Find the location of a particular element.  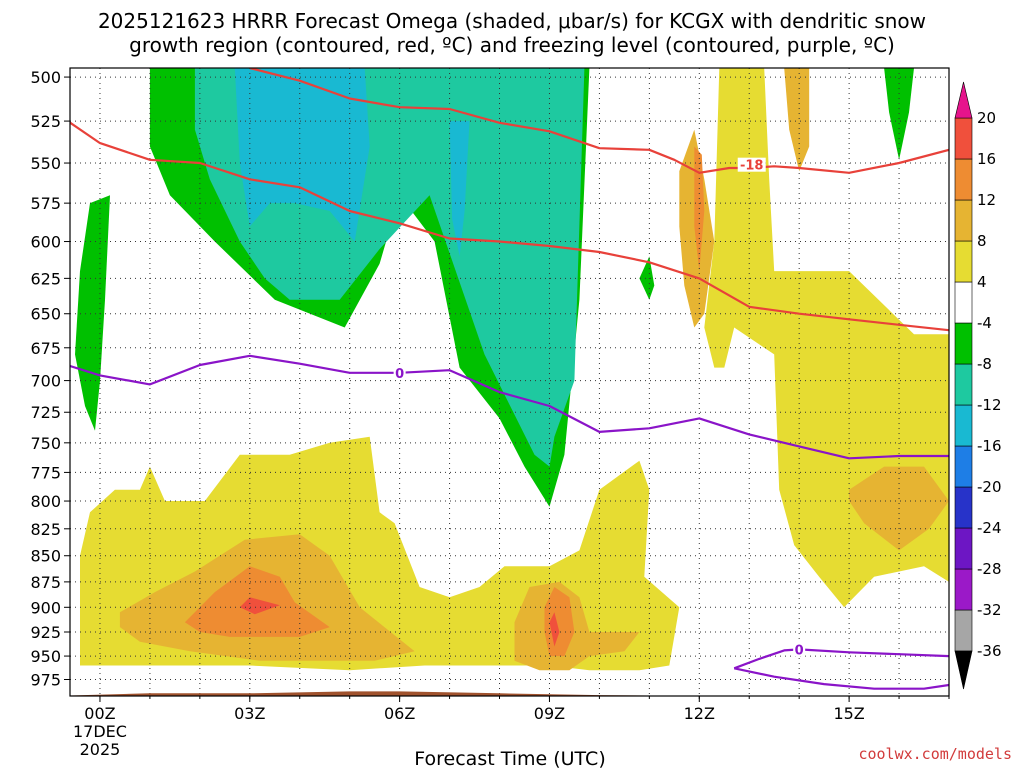

colorbar-tick-label: -12 is located at coordinates (989, 405).